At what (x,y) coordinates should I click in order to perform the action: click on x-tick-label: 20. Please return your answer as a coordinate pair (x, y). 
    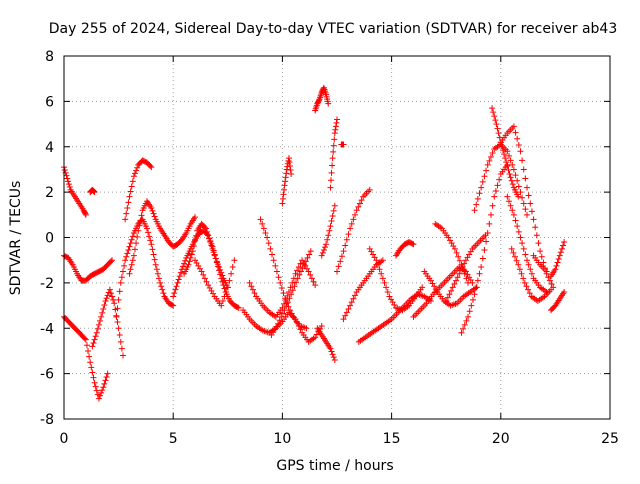
    Looking at the image, I should click on (501, 439).